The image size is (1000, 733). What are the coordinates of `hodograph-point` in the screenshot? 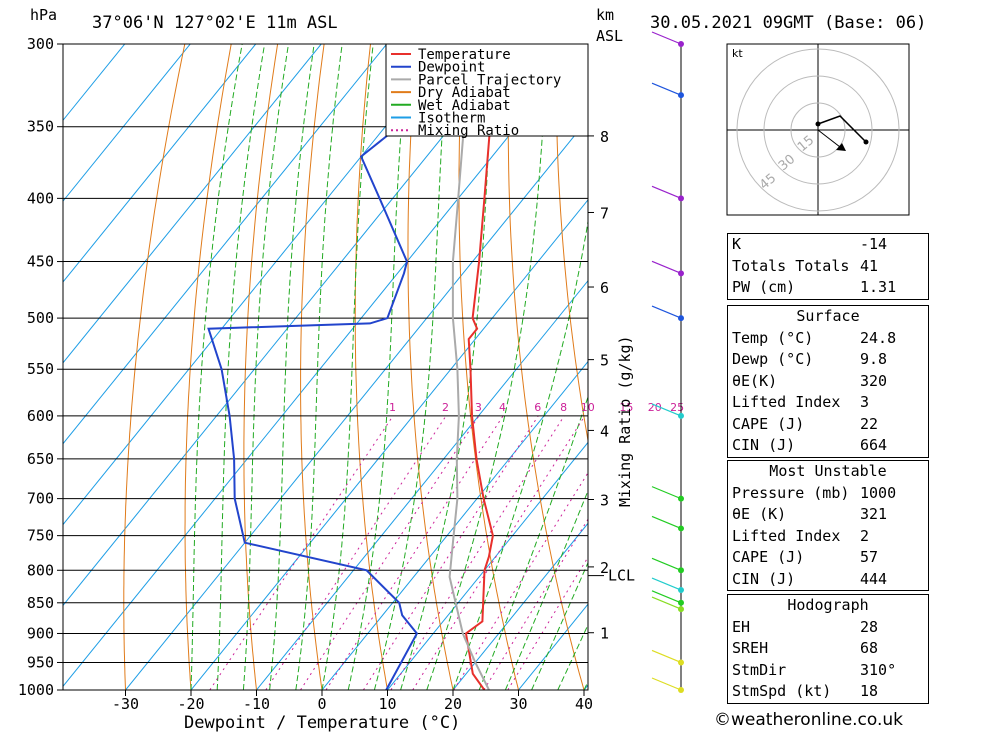 It's located at (866, 142).